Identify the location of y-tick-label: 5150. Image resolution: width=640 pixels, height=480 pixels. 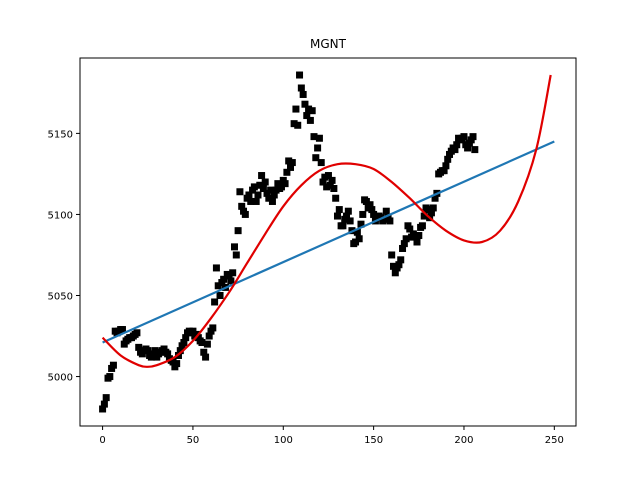
(60, 134).